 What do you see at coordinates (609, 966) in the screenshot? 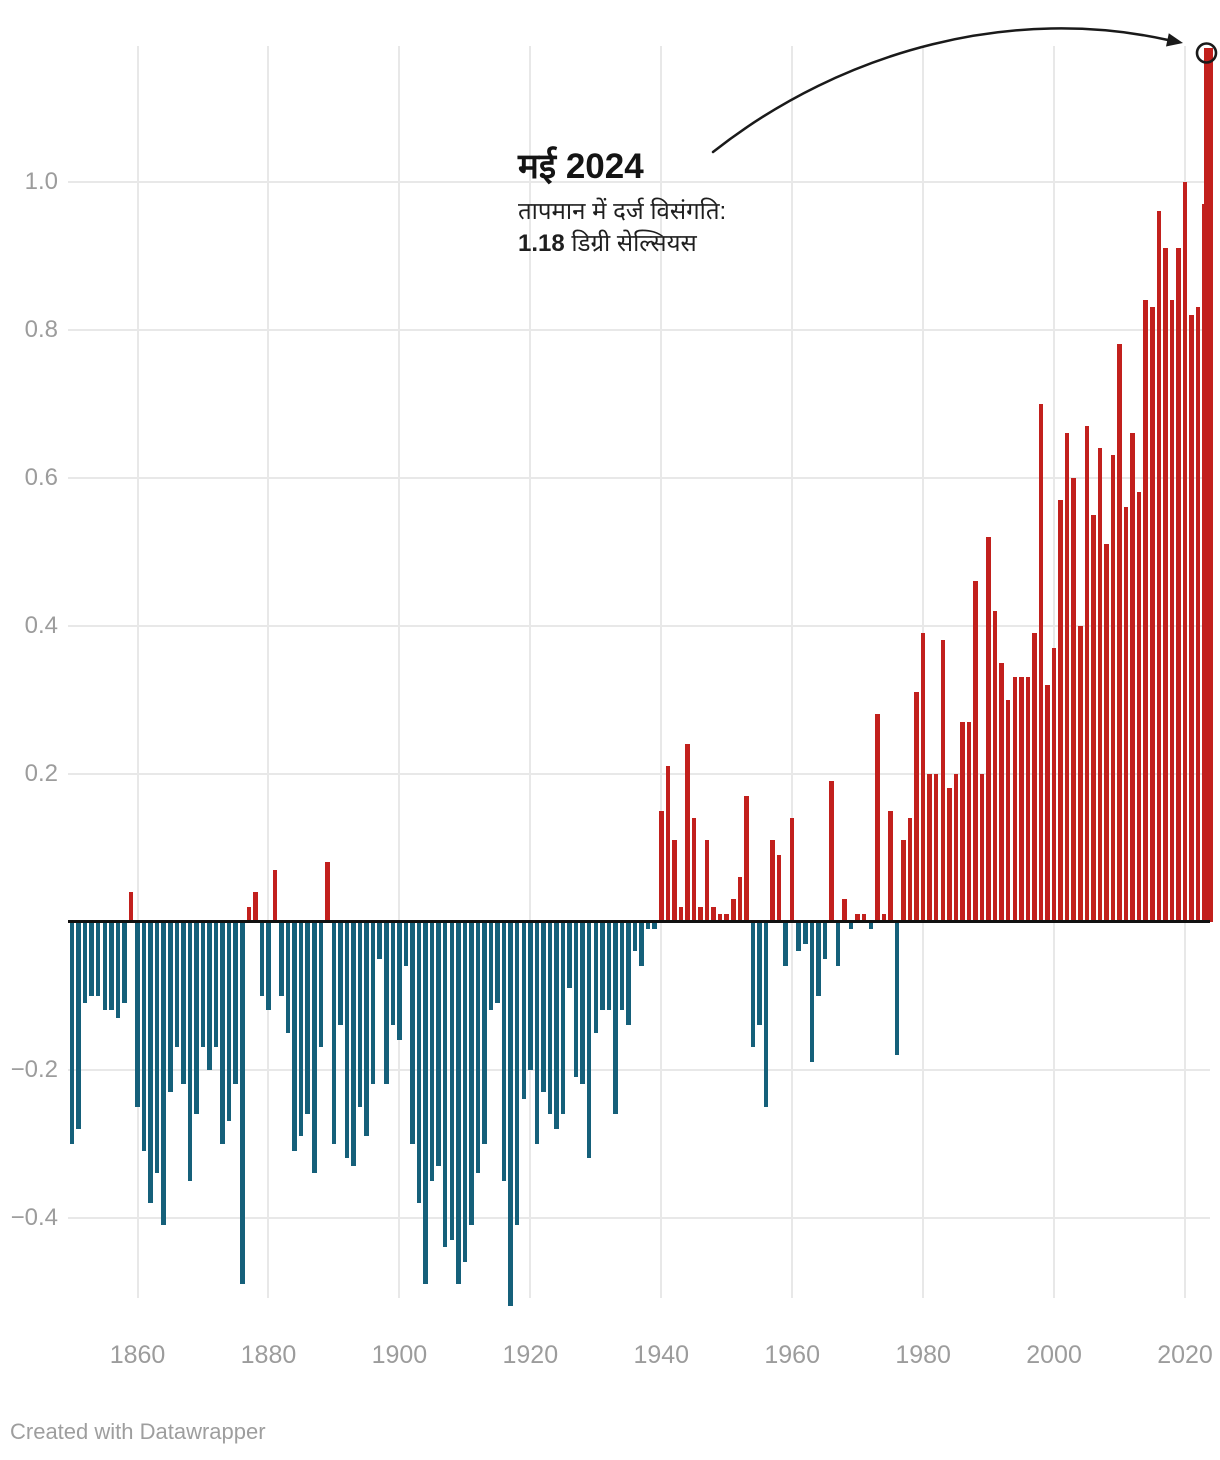
I see `bar-1932` at bounding box center [609, 966].